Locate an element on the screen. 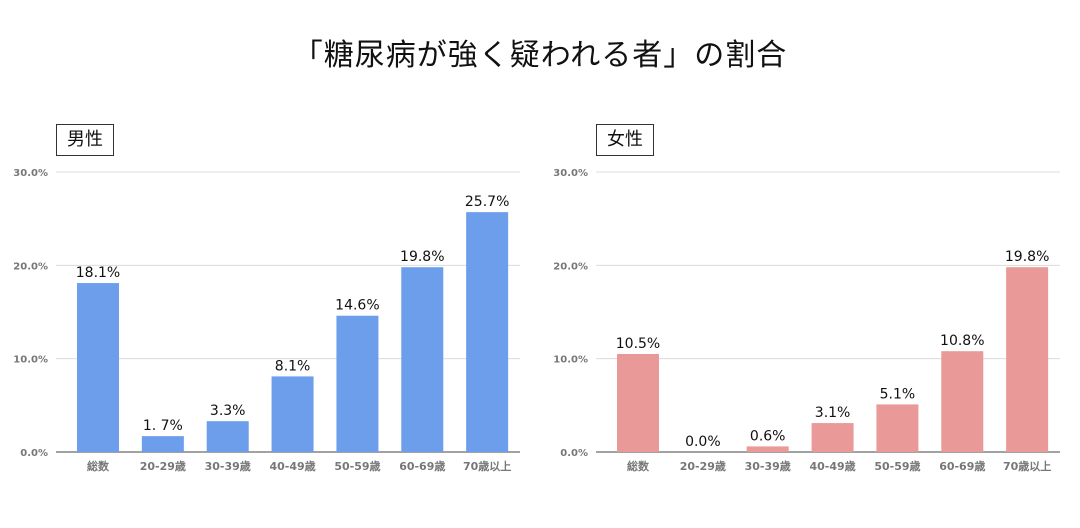  male-category-label: 30-39歳 is located at coordinates (228, 466).